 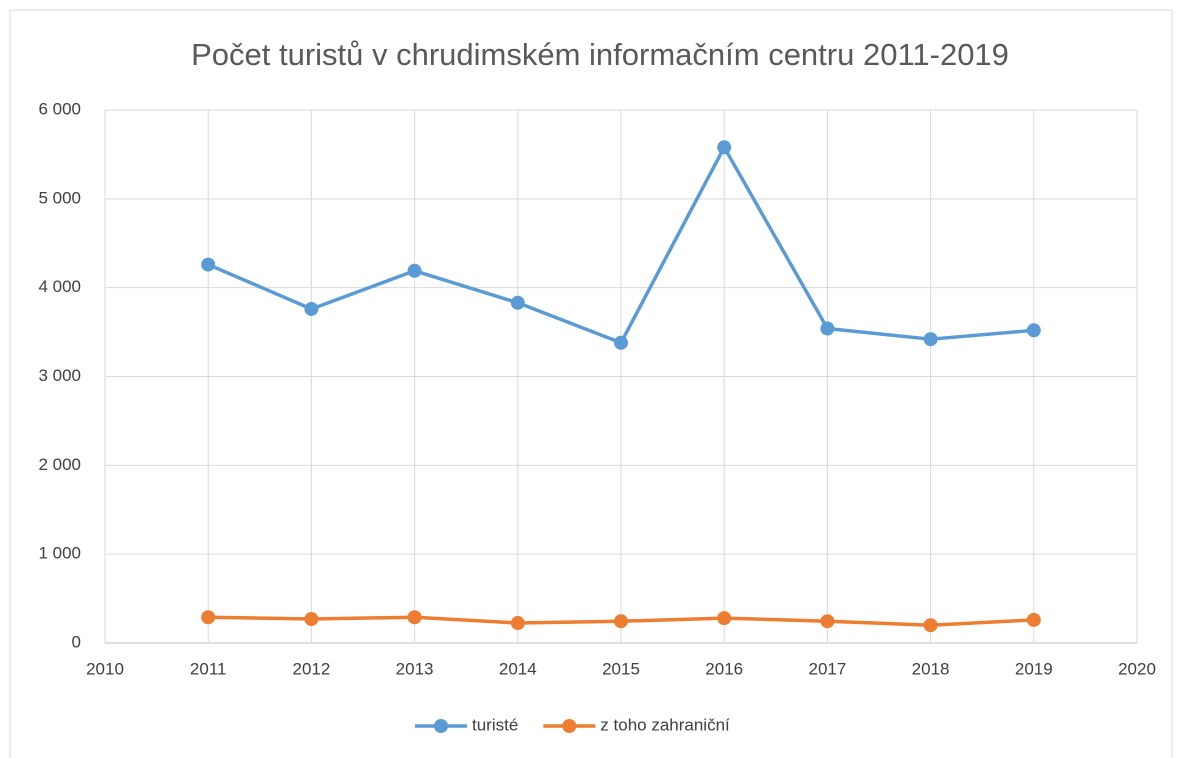 What do you see at coordinates (724, 668) in the screenshot?
I see `x-tick-label: 2016` at bounding box center [724, 668].